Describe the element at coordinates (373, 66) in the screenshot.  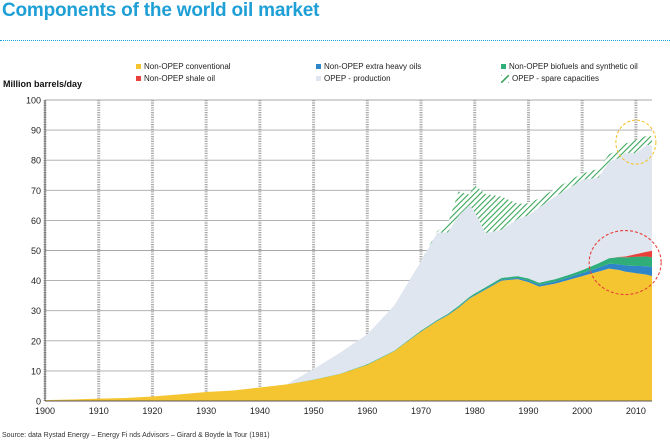
I see `legend-label: Non-OPEP extra heavy oils` at that location.